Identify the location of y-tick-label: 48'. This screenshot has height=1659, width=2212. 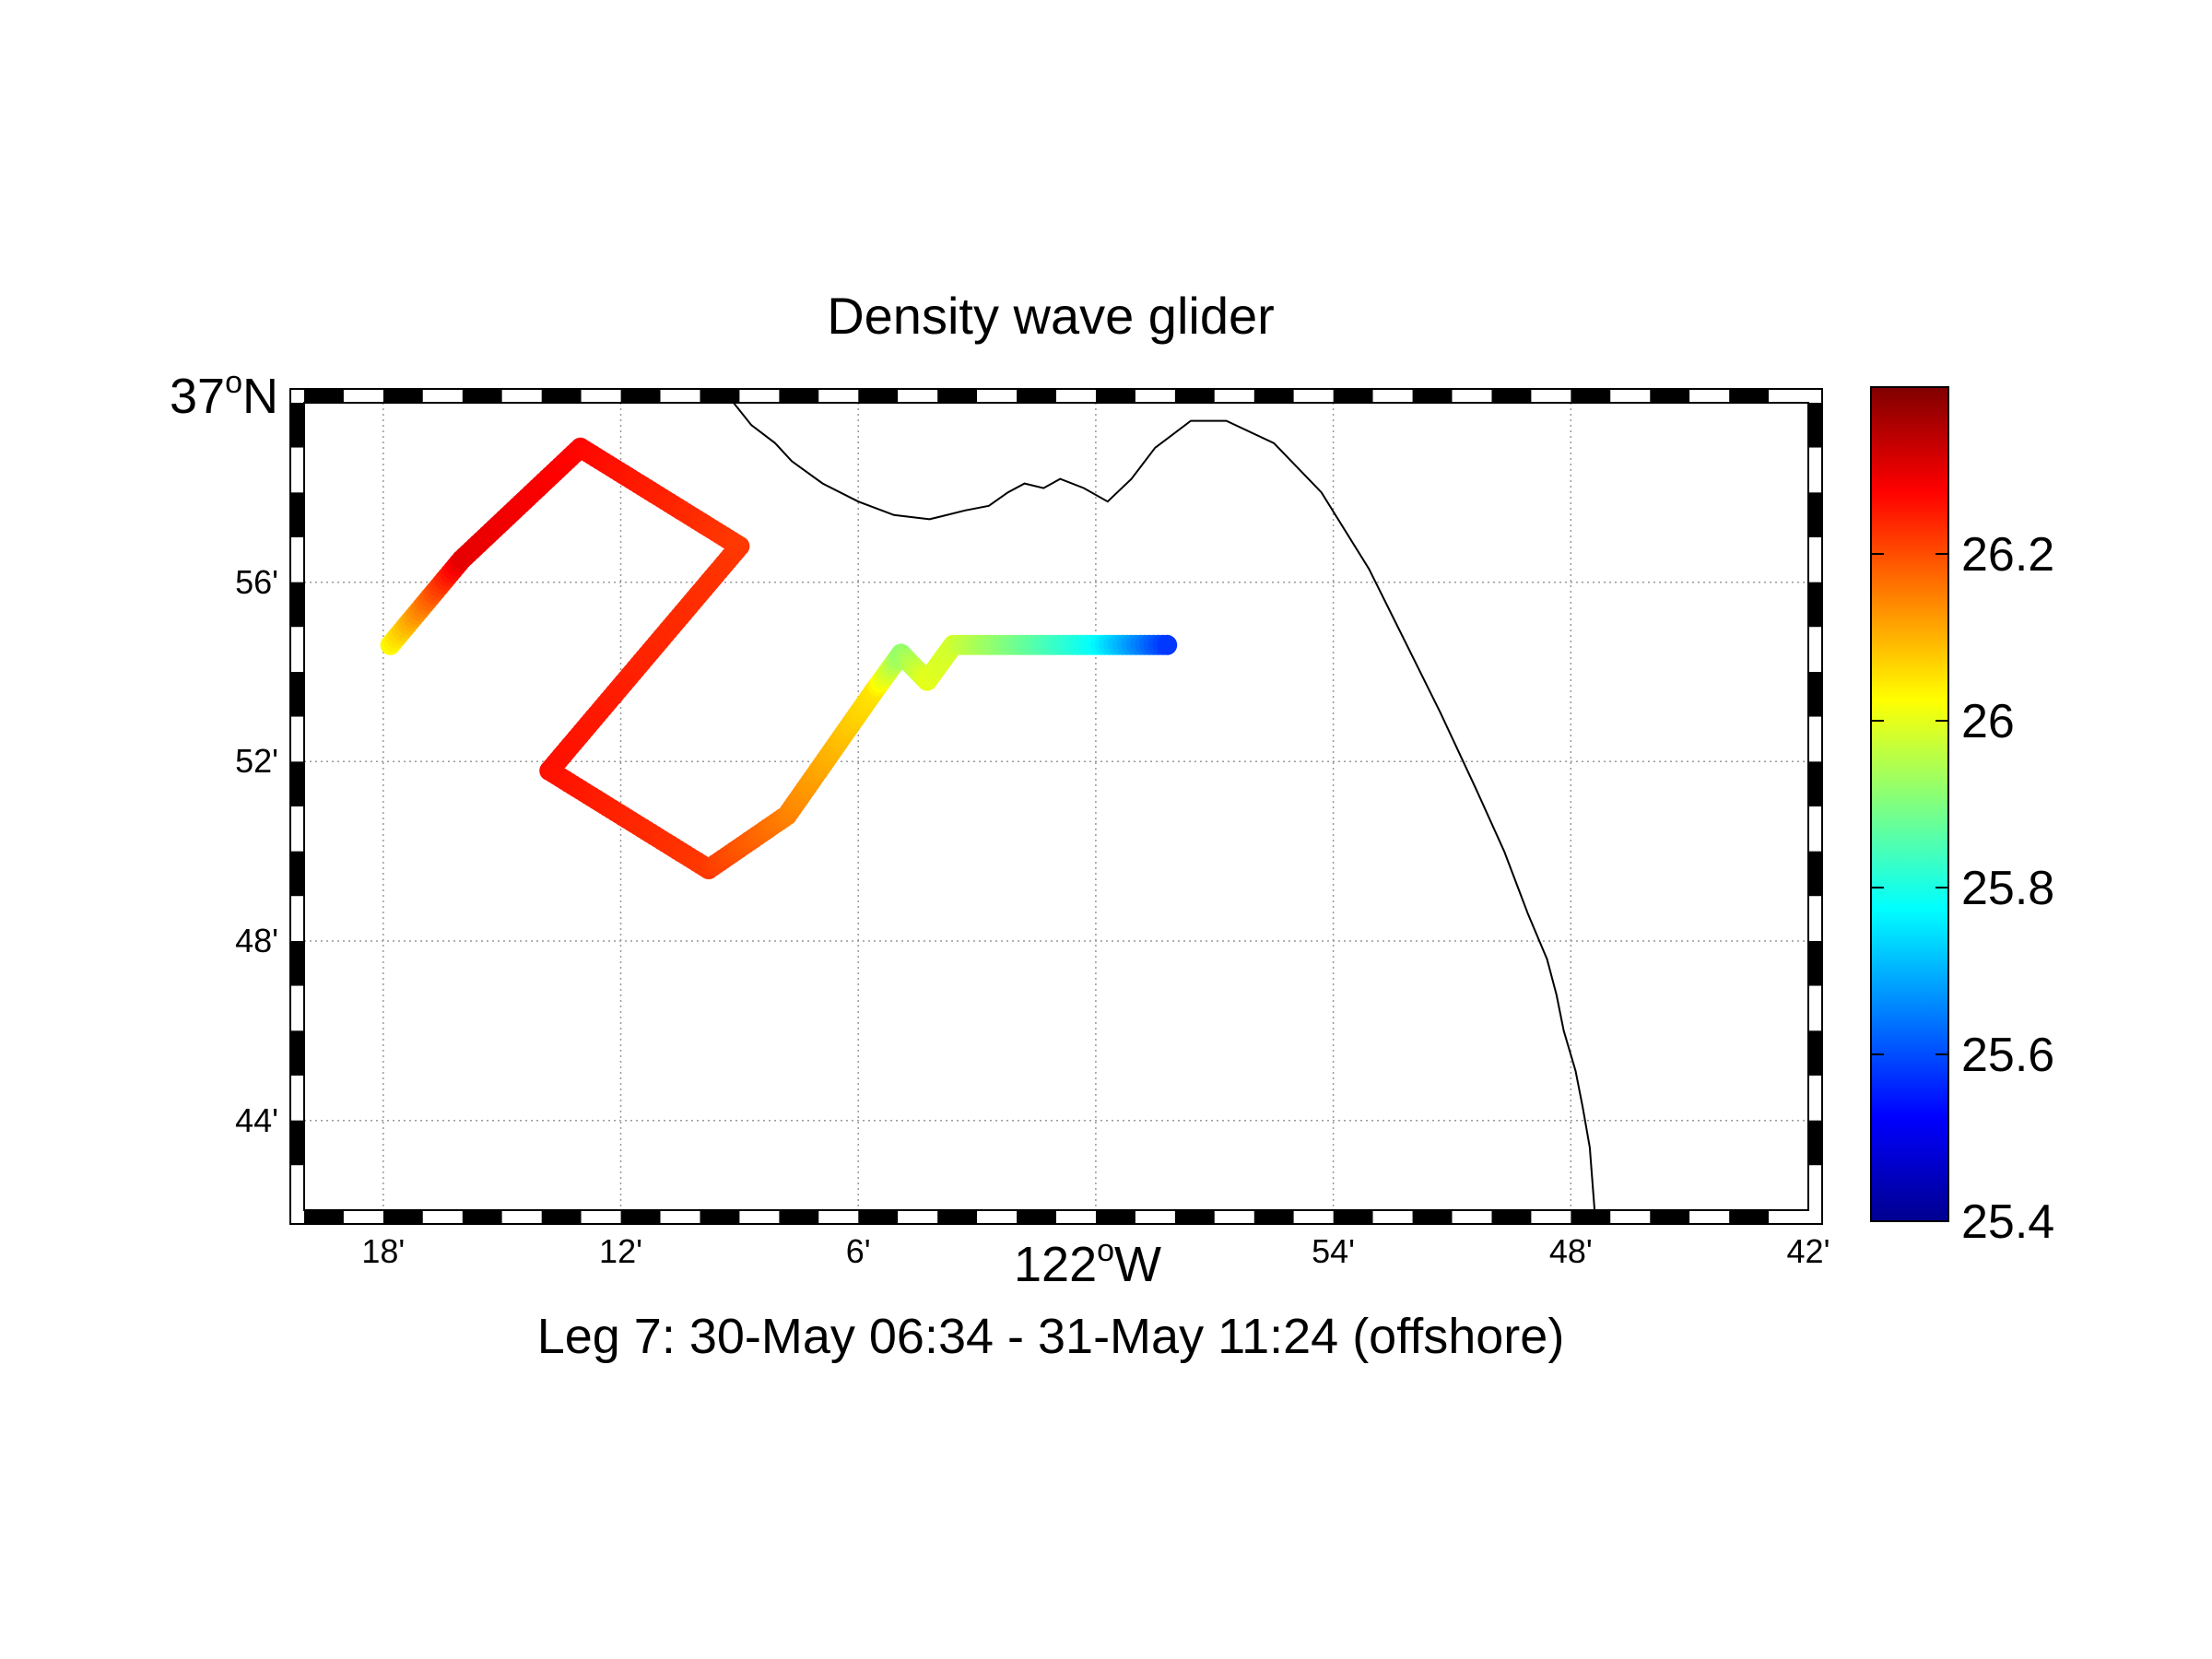
(256, 940).